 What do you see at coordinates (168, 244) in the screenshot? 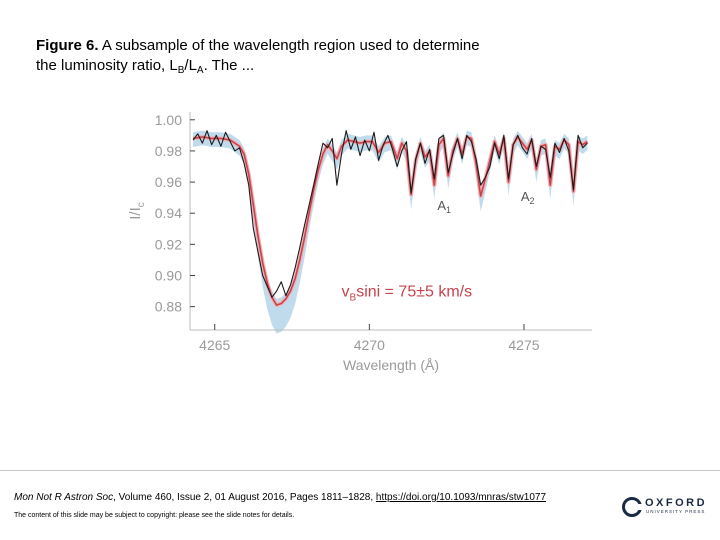
I see `y-tick-label: 0.92` at bounding box center [168, 244].